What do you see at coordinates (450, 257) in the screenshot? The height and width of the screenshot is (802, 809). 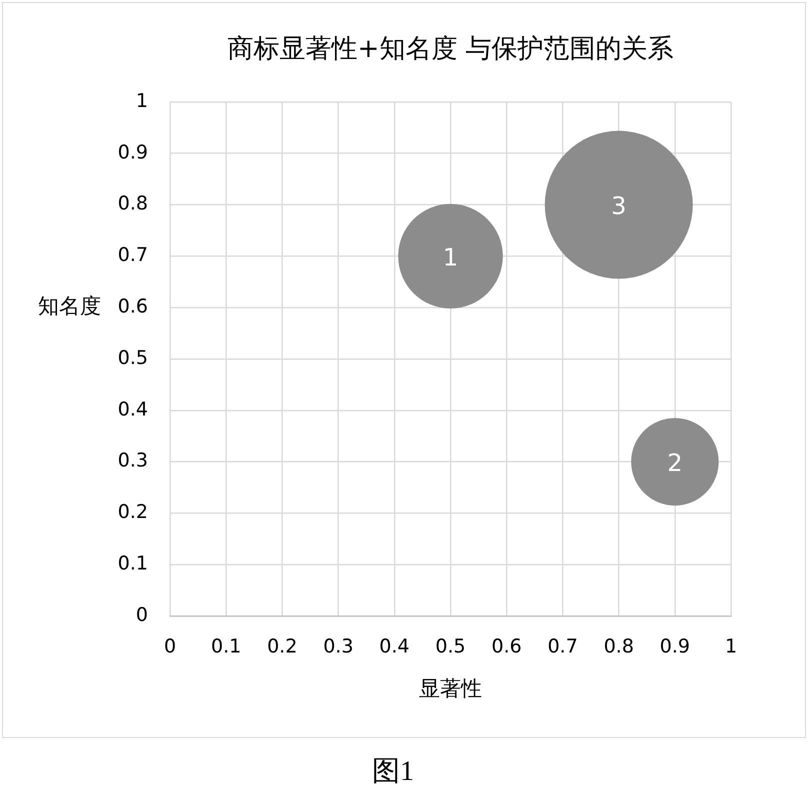 I see `annotation: 1` at bounding box center [450, 257].